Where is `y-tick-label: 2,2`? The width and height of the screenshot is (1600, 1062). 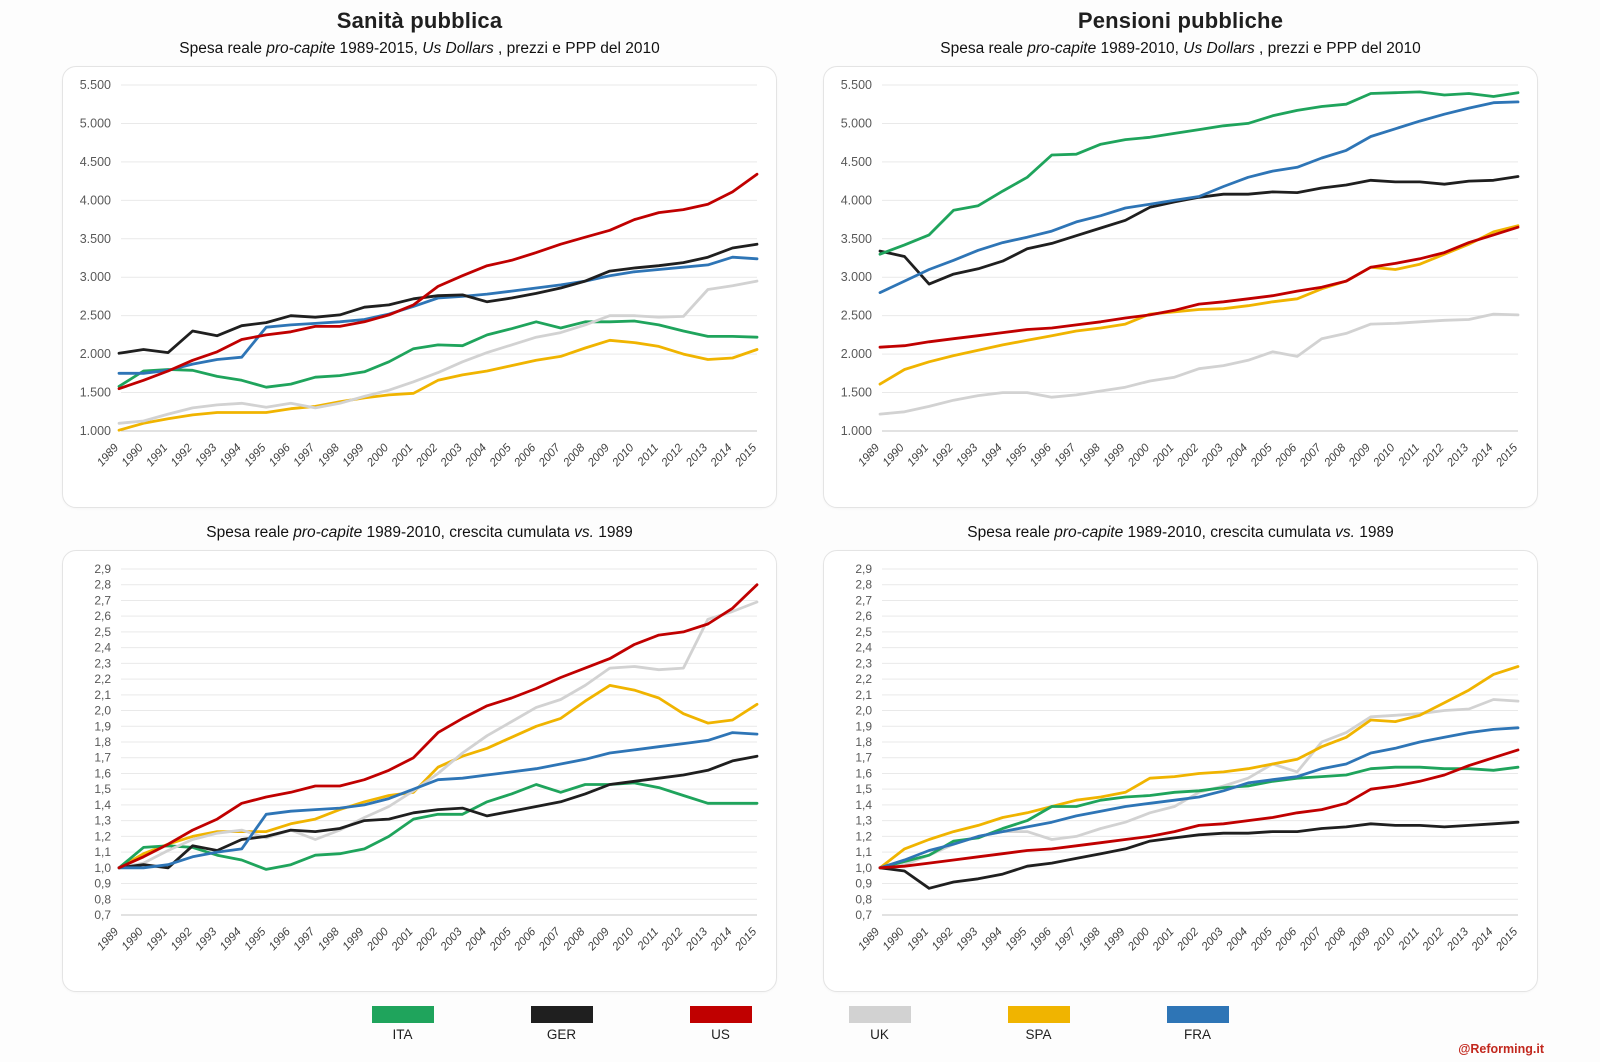
y-tick-label: 2,2 is located at coordinates (863, 679).